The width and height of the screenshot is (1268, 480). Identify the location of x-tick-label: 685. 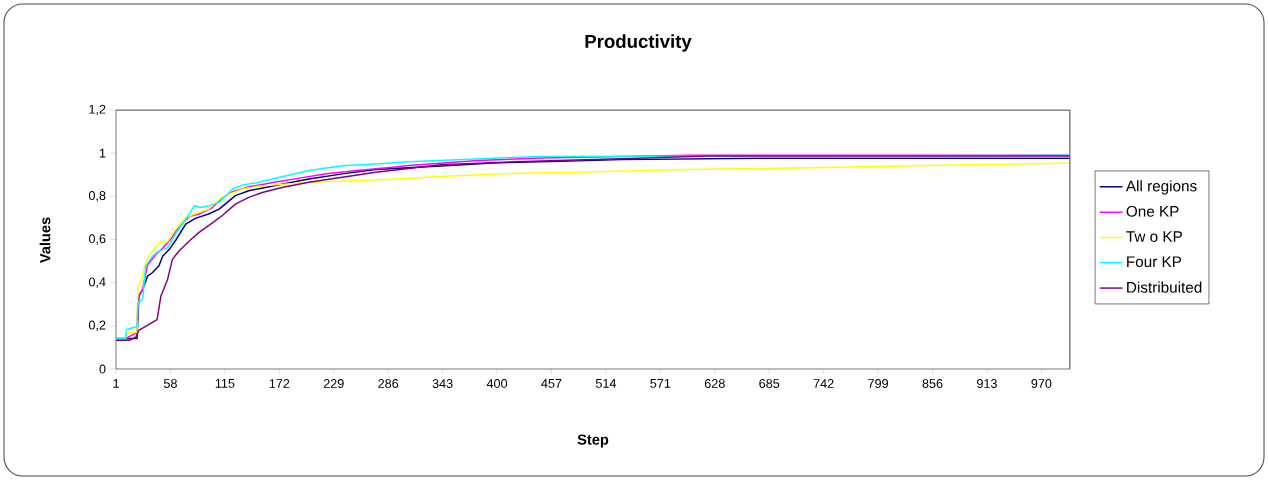
(769, 383).